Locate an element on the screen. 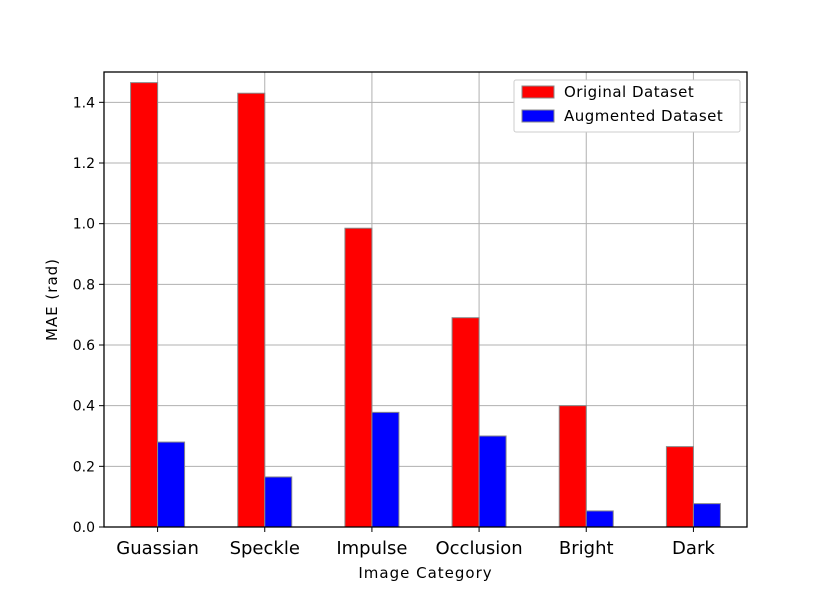 This screenshot has height=593, width=830. legend: Original Dataset Augmented Dataset is located at coordinates (627, 106).